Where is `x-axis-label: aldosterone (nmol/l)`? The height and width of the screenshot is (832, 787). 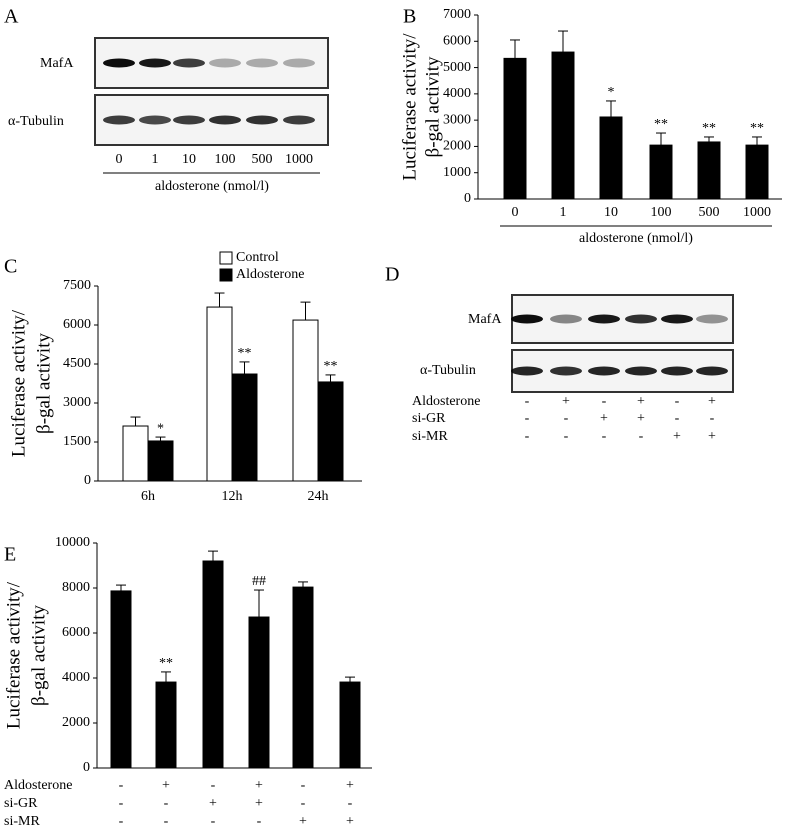
x-axis-label: aldosterone (nmol/l) is located at coordinates (636, 238).